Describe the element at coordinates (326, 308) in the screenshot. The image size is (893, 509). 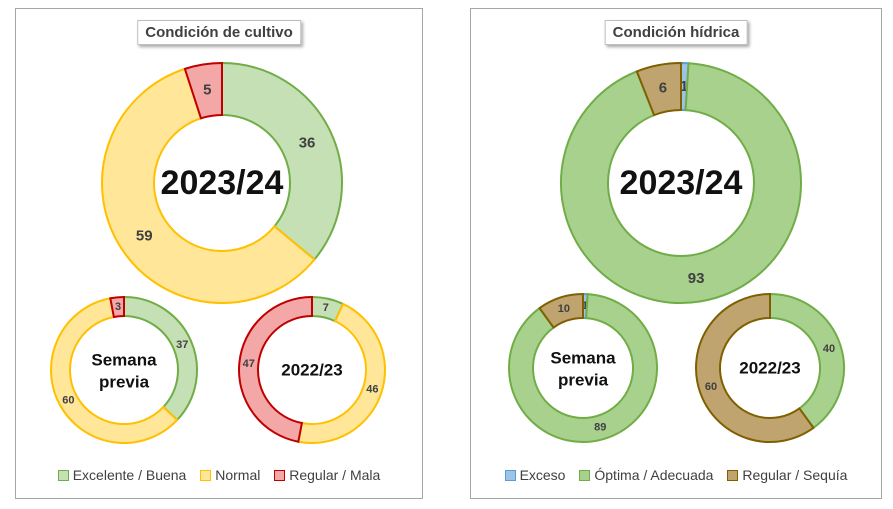
I see `segment-value-label: 7` at that location.